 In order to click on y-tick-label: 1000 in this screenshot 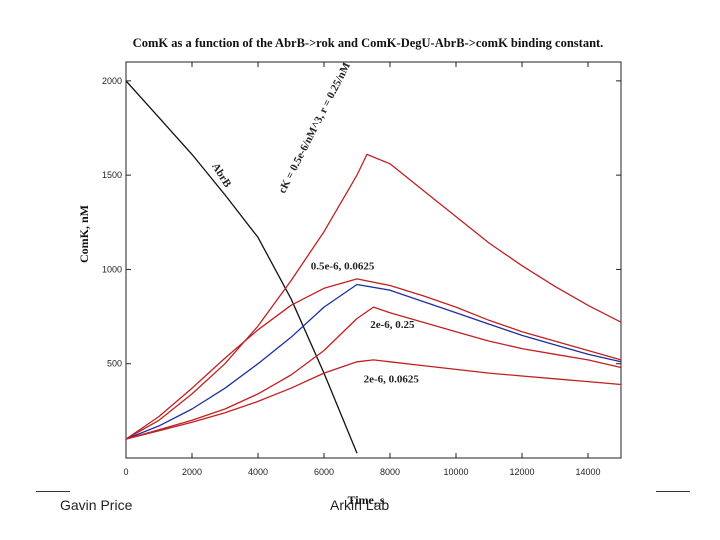, I will do `click(112, 269)`.